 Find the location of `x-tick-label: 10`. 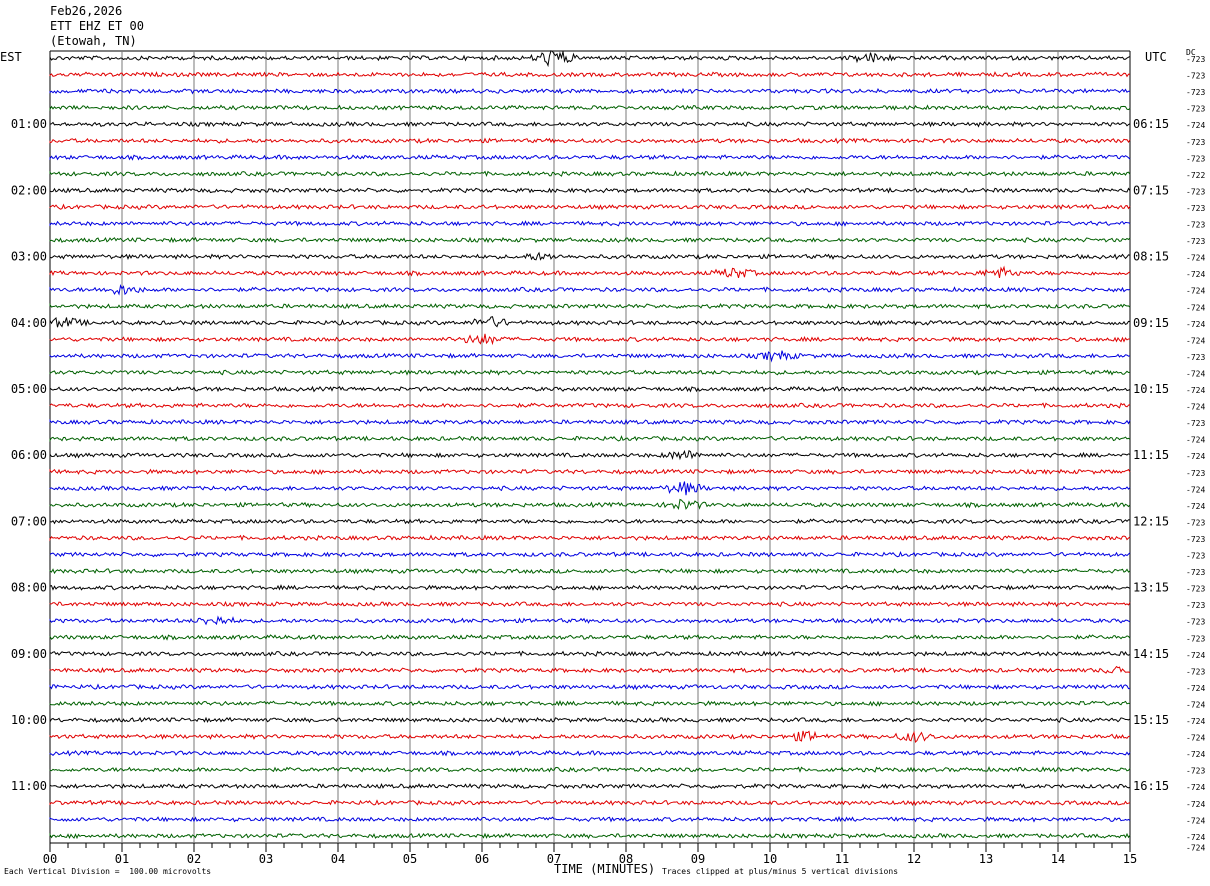

x-tick-label: 10 is located at coordinates (770, 859).